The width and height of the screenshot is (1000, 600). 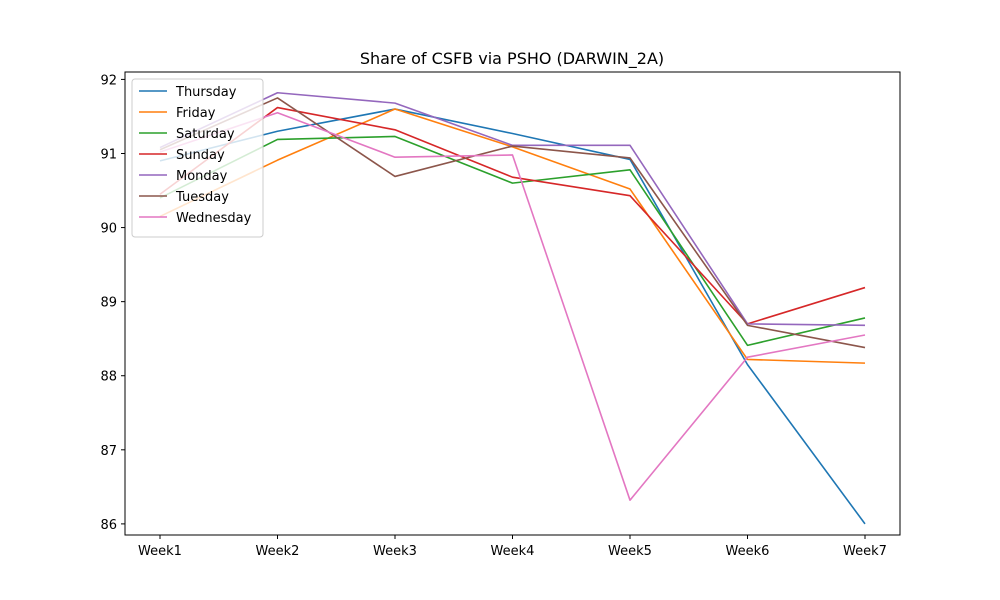 What do you see at coordinates (206, 92) in the screenshot?
I see `legend-label-thursday: Thursday` at bounding box center [206, 92].